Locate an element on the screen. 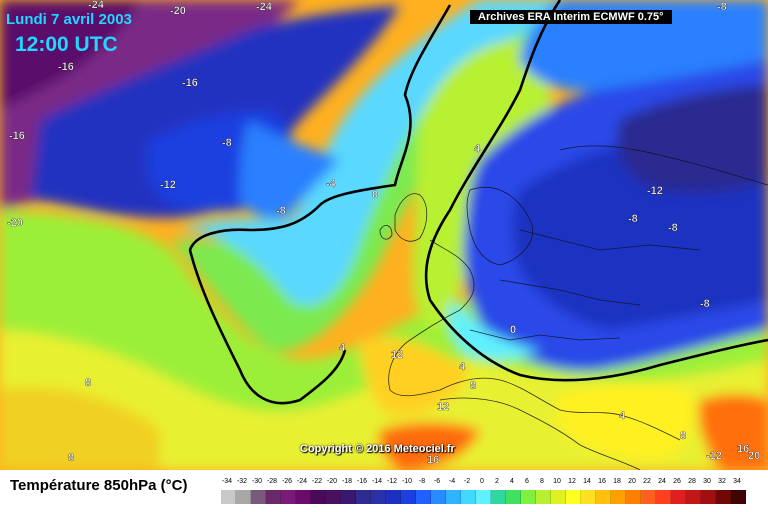 Image resolution: width=768 pixels, height=512 pixels. scale-tick-label: -28 is located at coordinates (272, 481).